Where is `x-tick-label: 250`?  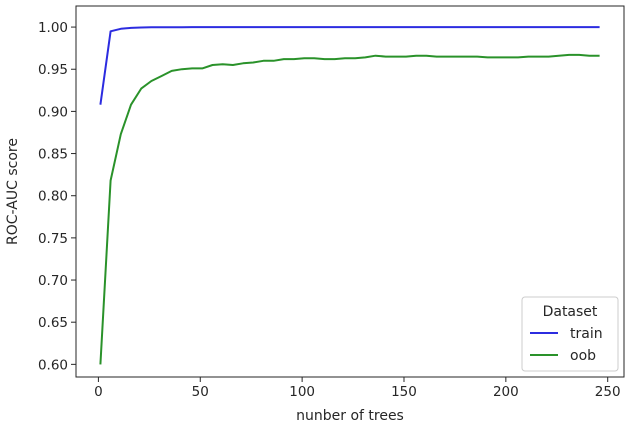
x-tick-label: 250 is located at coordinates (608, 392).